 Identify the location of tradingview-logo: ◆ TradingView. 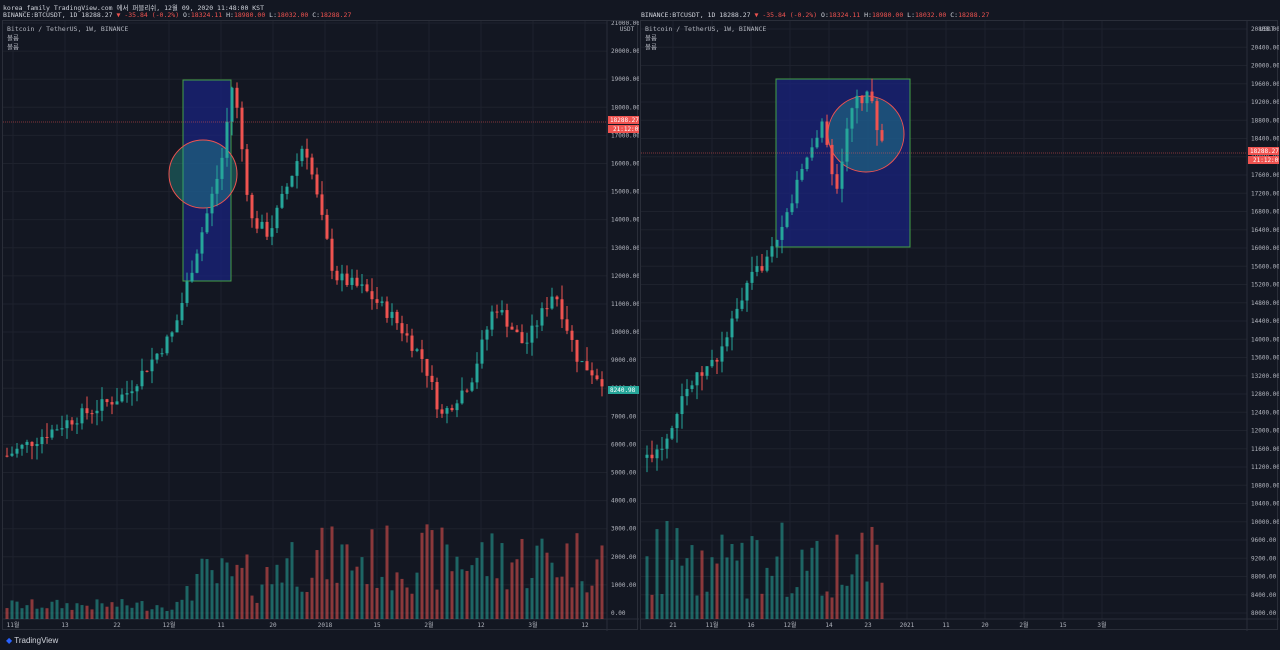
(32, 640).